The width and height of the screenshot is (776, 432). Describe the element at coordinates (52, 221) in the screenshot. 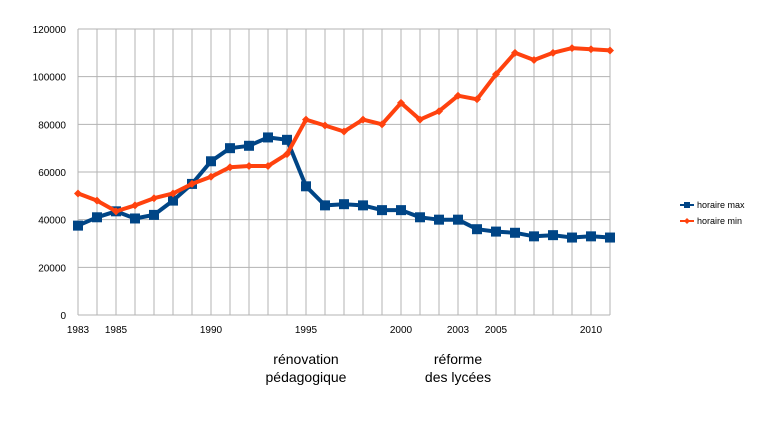

I see `y-tick-label: 40000` at that location.